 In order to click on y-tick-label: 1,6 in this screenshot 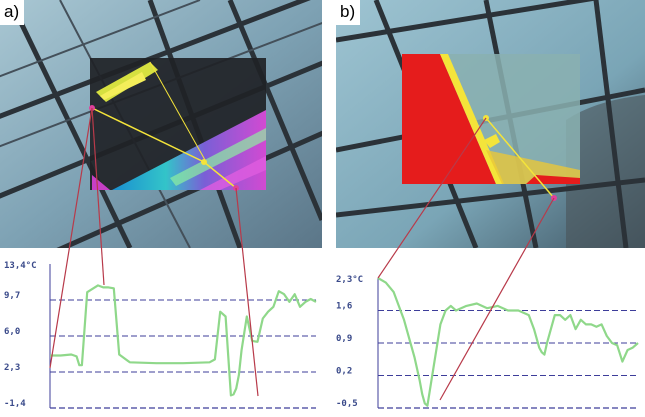, I will do `click(344, 307)`.